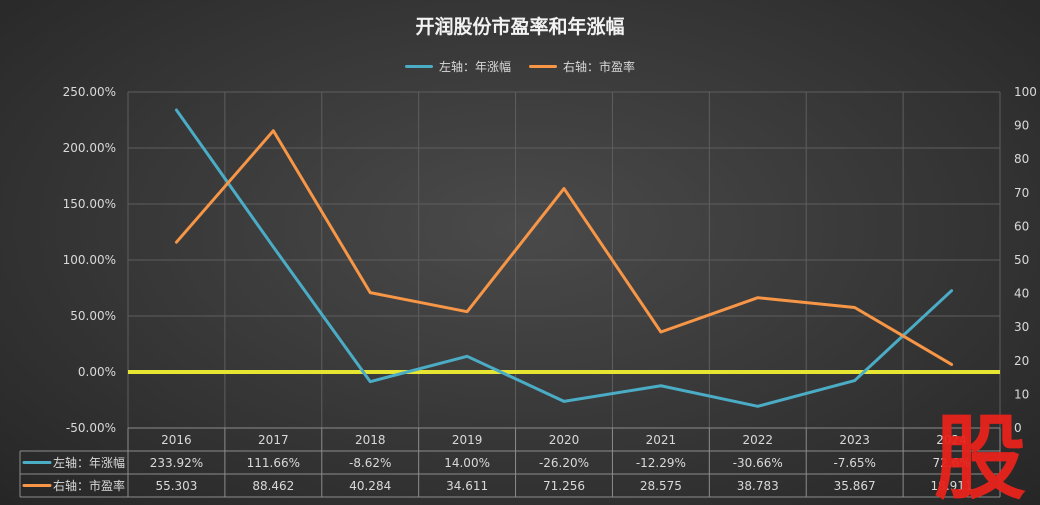 Image resolution: width=1040 pixels, height=505 pixels. I want to click on x-tick-label: 2022, so click(758, 440).